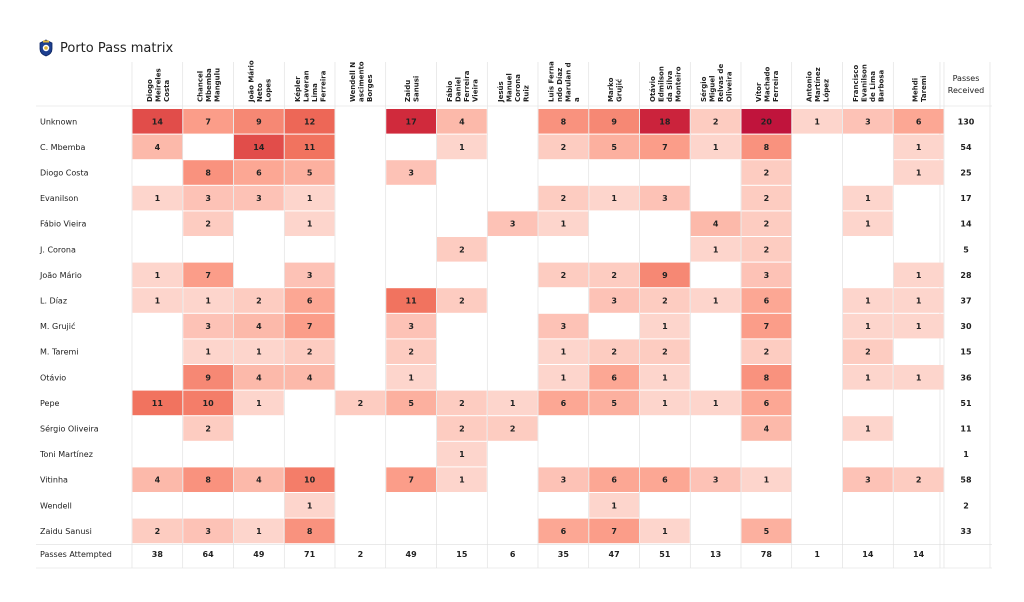  I want to click on row-label: Wendell, so click(56, 505).